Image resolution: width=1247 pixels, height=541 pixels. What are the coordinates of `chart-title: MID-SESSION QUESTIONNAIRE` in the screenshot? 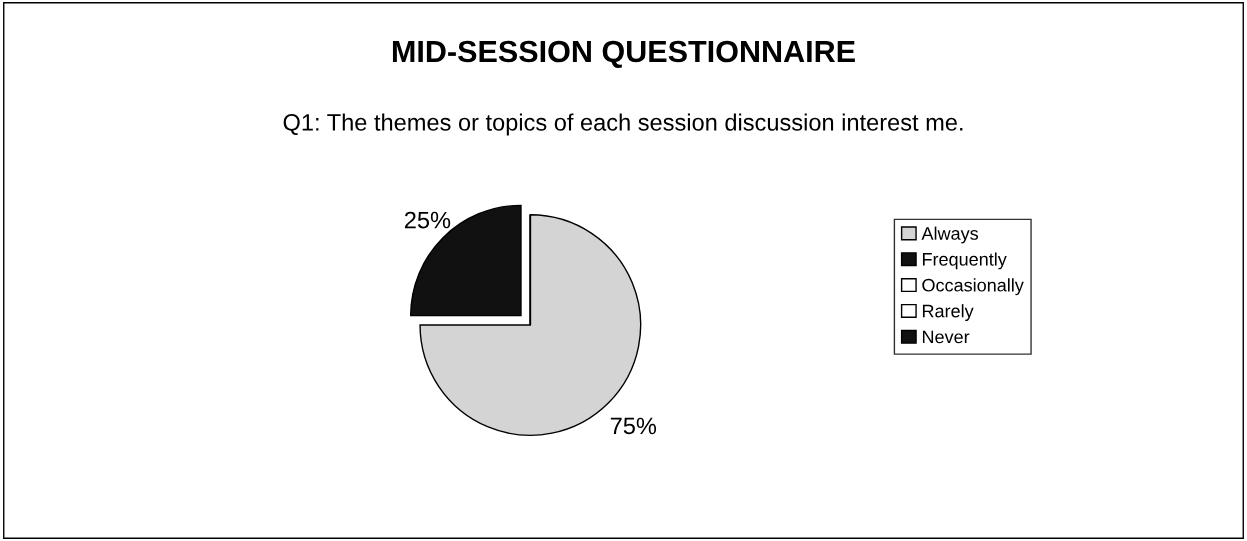 It's located at (623, 54).